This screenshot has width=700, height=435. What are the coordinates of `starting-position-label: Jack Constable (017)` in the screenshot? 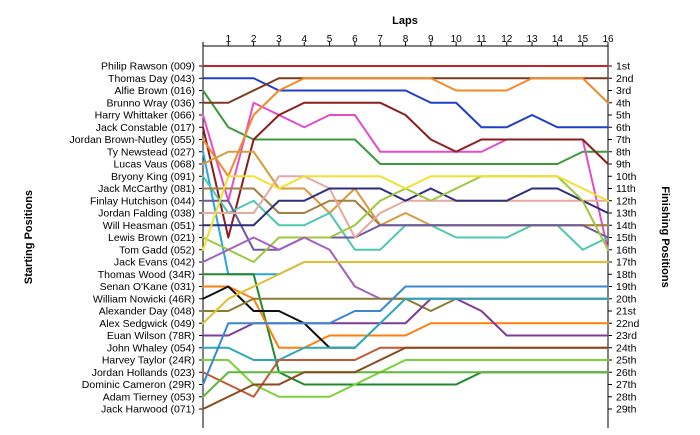 It's located at (145, 128).